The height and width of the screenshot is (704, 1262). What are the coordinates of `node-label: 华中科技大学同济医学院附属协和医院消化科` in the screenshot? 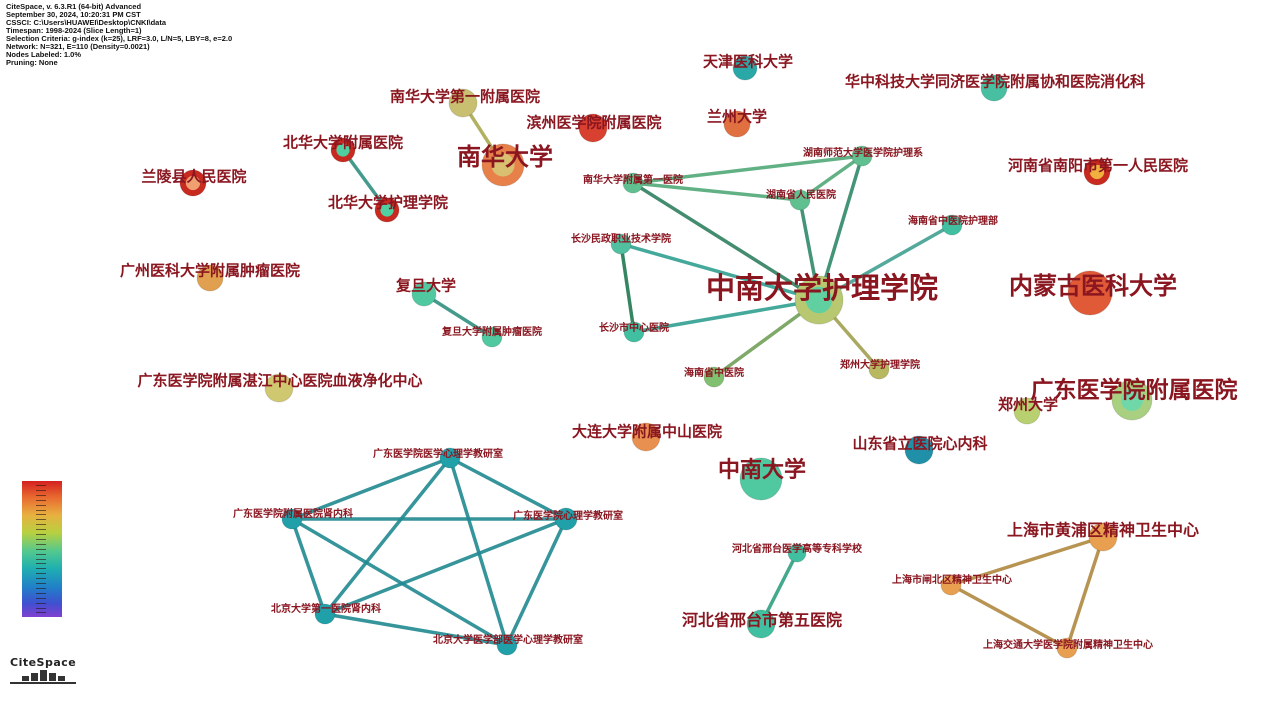 It's located at (995, 82).